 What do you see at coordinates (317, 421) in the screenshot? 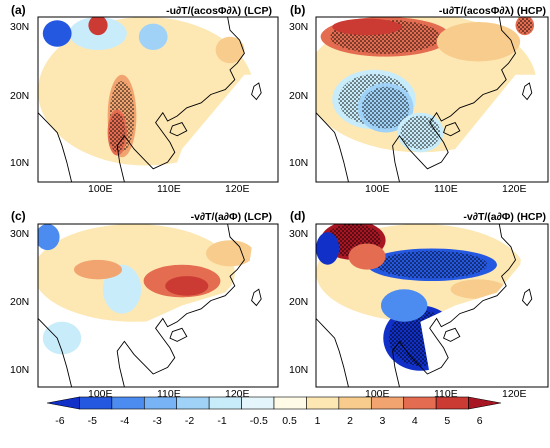
I see `colorbar-tick-label: 1` at bounding box center [317, 421].